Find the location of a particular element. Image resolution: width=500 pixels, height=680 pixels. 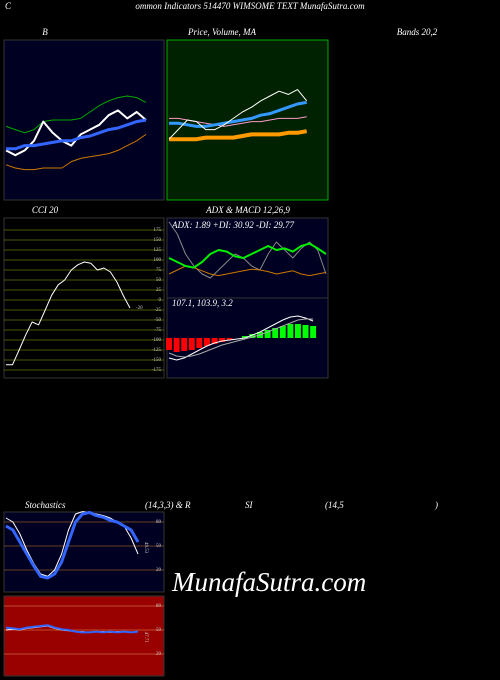

y-tick-label: 150 is located at coordinates (158, 240).